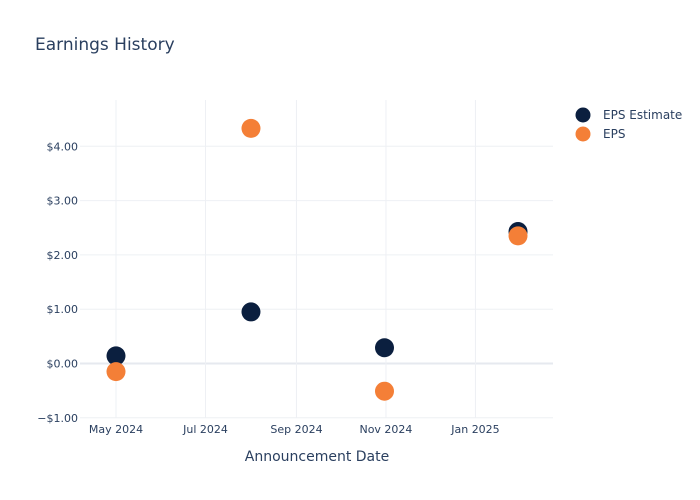 This screenshot has height=500, width=700. Describe the element at coordinates (63, 364) in the screenshot. I see `y-tick-label: $0.00` at that location.